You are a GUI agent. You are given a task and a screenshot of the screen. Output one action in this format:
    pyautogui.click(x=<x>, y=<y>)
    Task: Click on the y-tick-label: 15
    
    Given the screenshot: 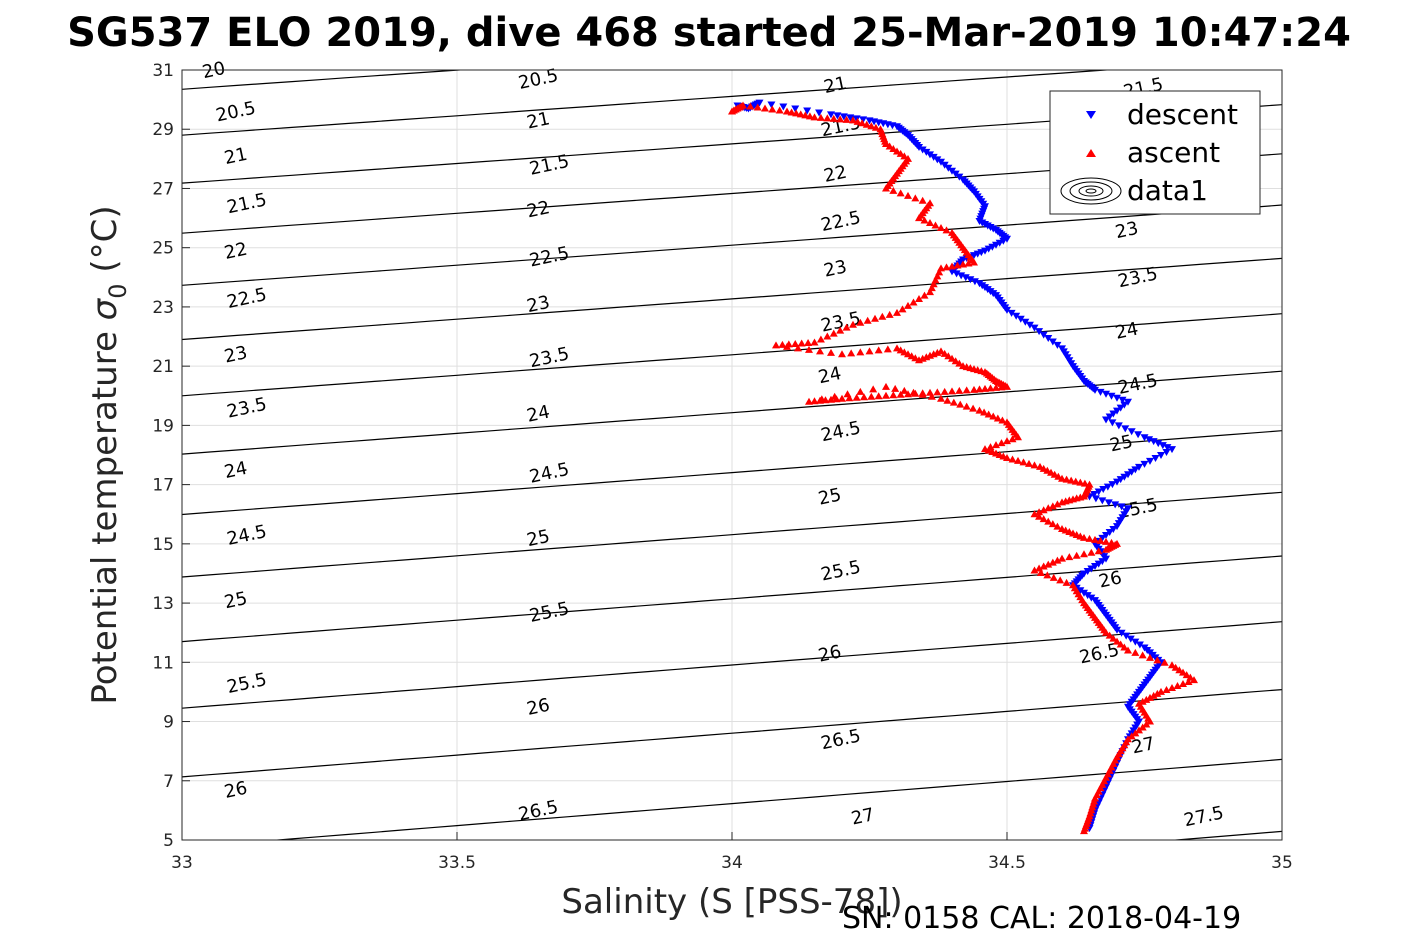 What is the action you would take?
    pyautogui.click(x=163, y=545)
    